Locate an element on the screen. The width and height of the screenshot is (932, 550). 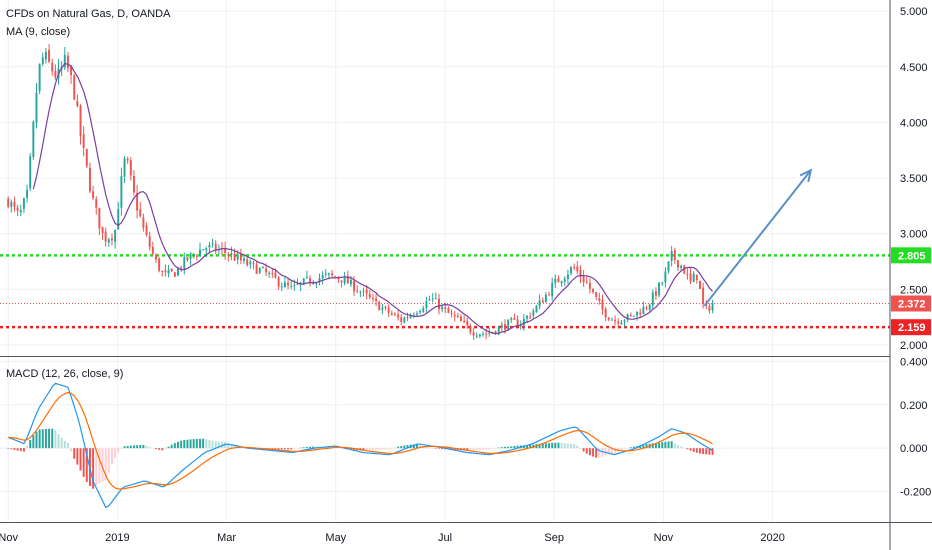
price-tick-label: 4.000 is located at coordinates (914, 123).